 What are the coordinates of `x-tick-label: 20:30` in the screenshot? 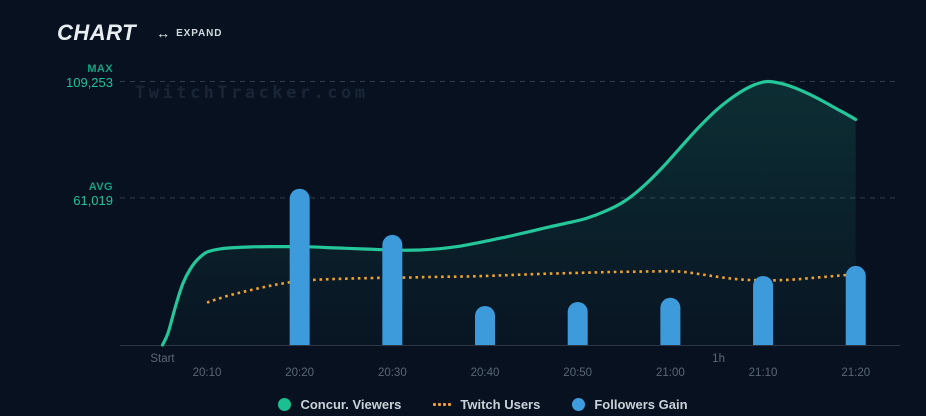 It's located at (392, 373).